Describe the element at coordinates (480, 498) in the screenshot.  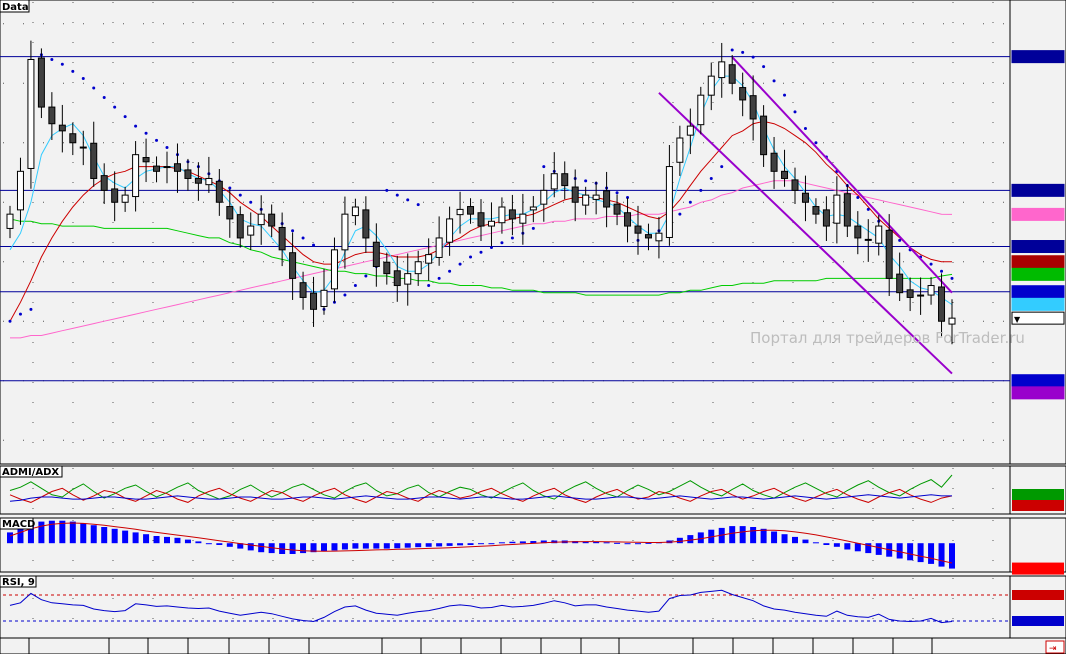
I see `adx-line` at that location.